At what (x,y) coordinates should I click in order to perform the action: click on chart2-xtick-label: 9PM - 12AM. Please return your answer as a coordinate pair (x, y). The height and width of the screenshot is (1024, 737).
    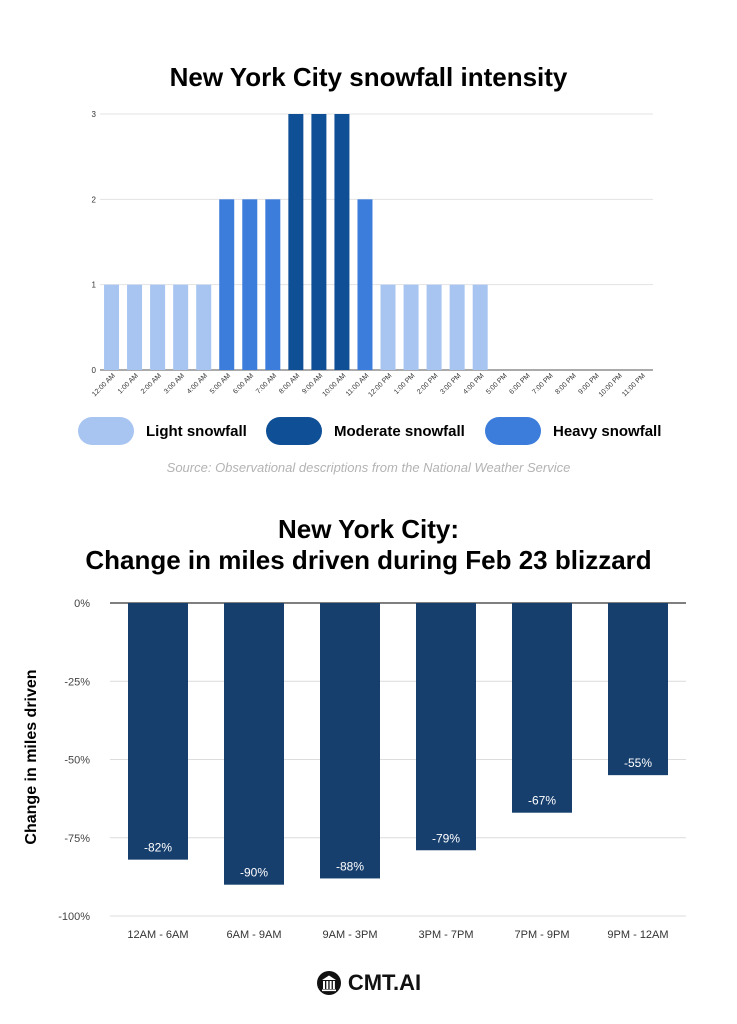
    Looking at the image, I should click on (637, 935).